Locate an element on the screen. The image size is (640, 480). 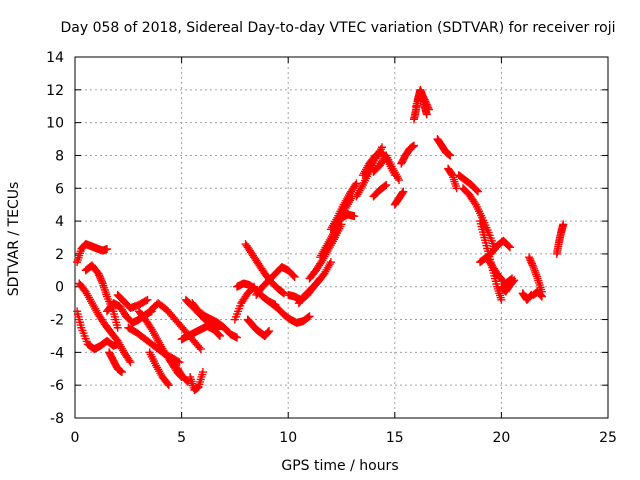
series-sat-ak is located at coordinates (444, 147).